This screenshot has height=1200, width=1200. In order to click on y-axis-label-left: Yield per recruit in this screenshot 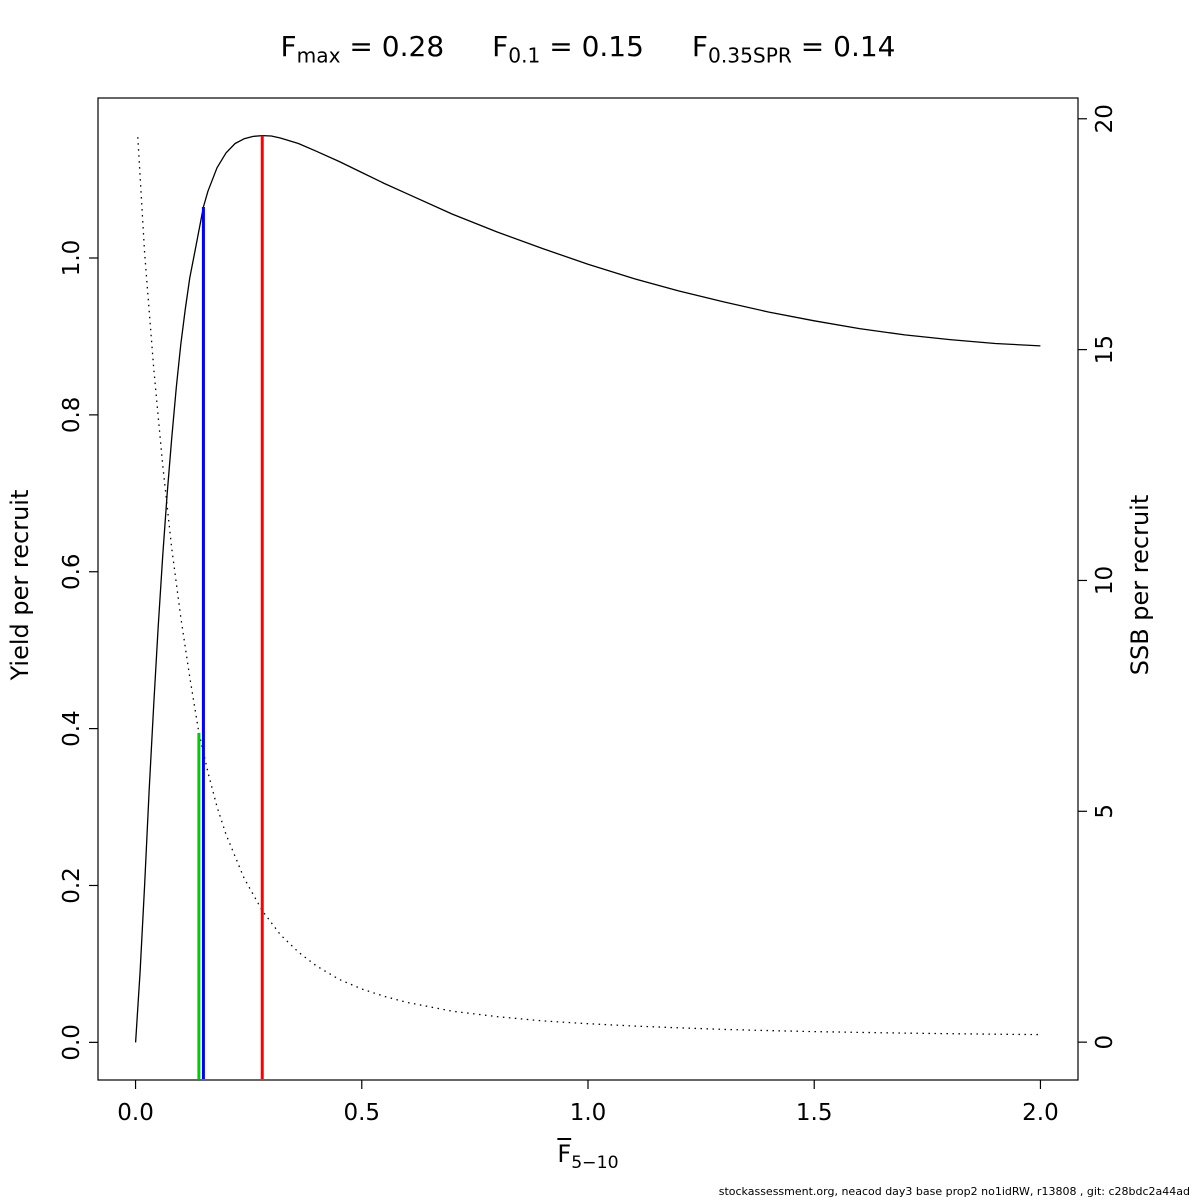, I will do `click(20, 585)`.